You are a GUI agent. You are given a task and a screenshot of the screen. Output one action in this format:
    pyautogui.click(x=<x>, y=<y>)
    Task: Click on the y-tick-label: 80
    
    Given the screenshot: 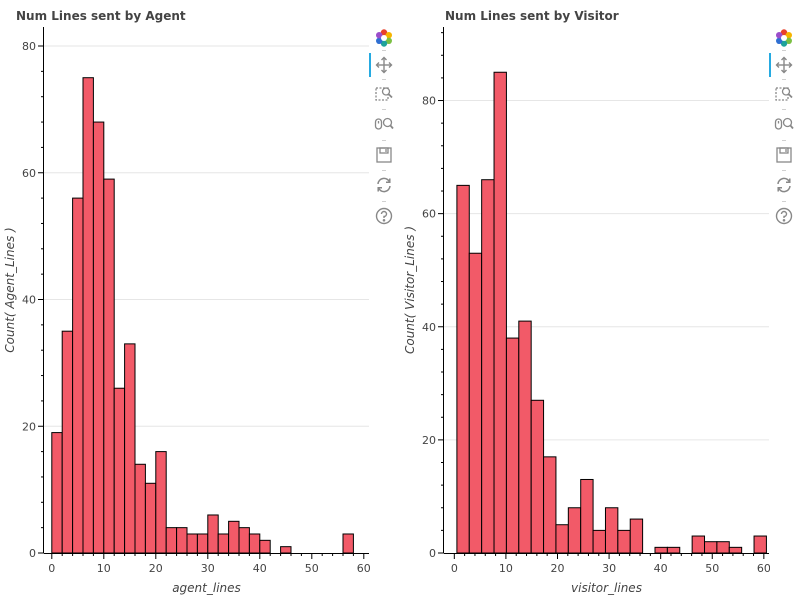 What is the action you would take?
    pyautogui.click(x=29, y=46)
    